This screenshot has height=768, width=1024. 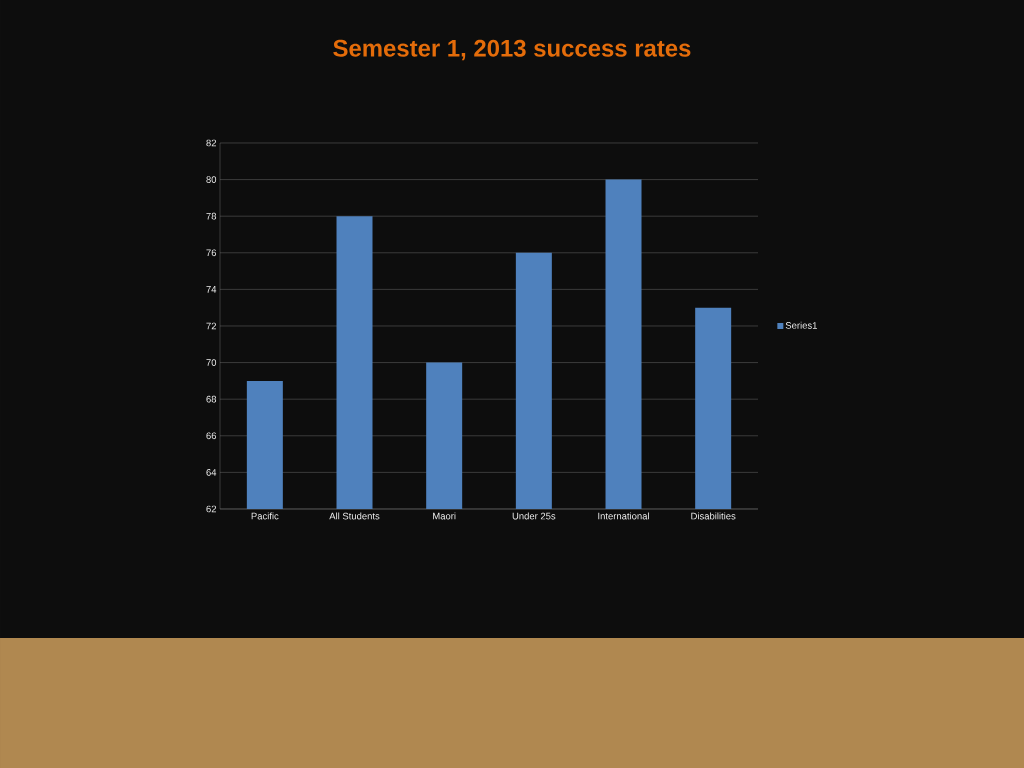 What do you see at coordinates (211, 253) in the screenshot?
I see `y-tick-label: 76` at bounding box center [211, 253].